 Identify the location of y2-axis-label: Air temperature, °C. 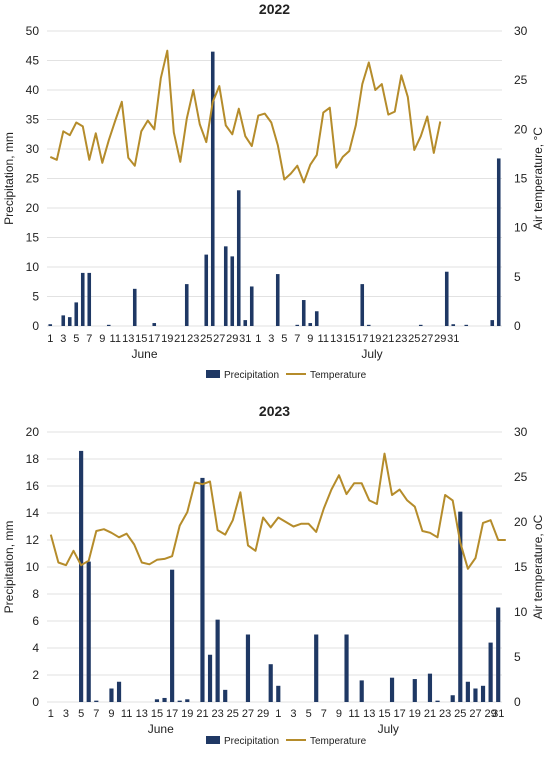
(538, 178).